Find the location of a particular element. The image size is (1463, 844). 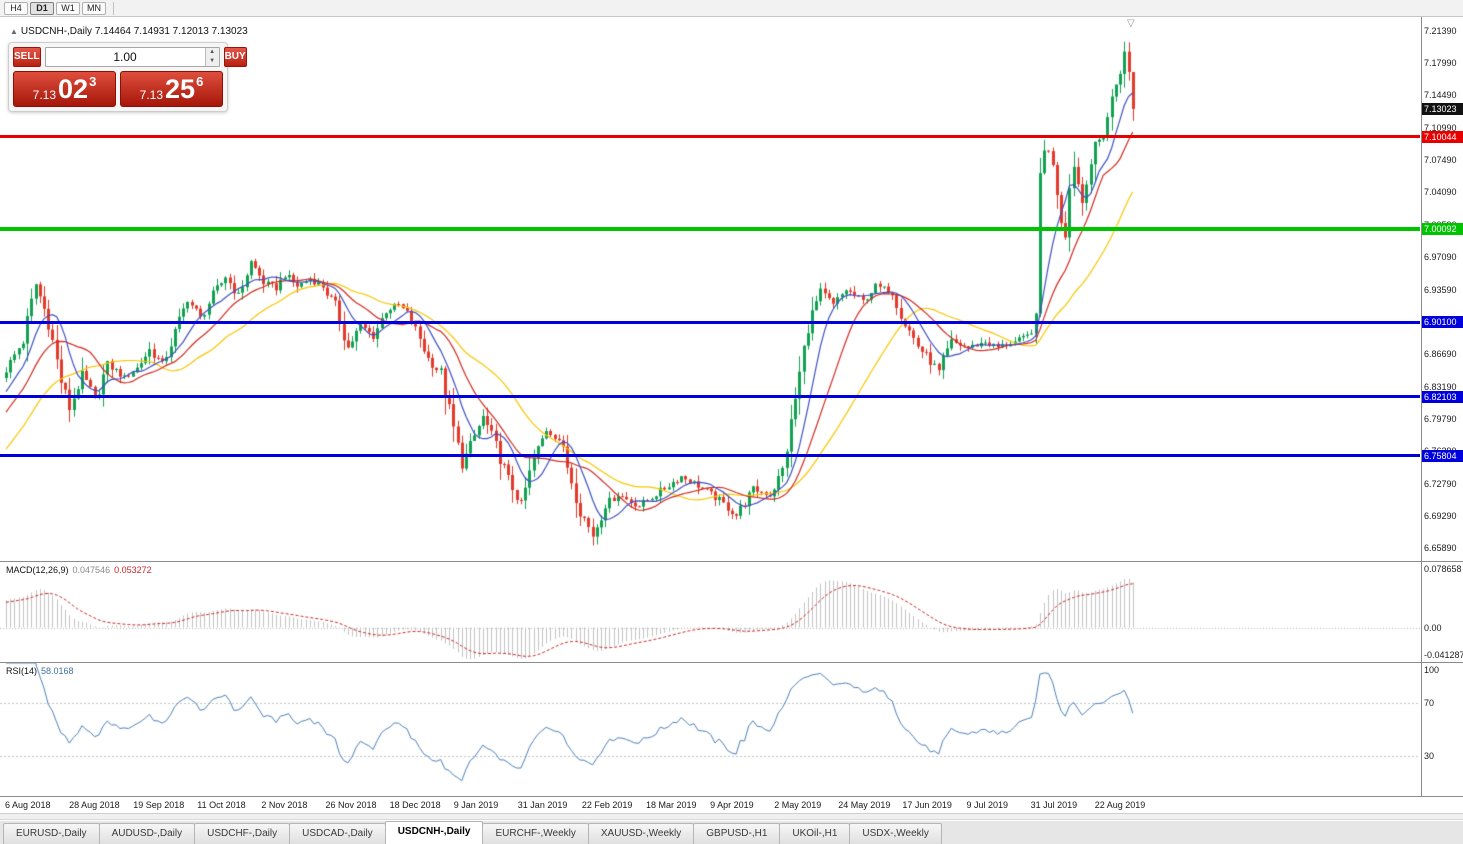

rsi-tick: 30 is located at coordinates (1429, 756).